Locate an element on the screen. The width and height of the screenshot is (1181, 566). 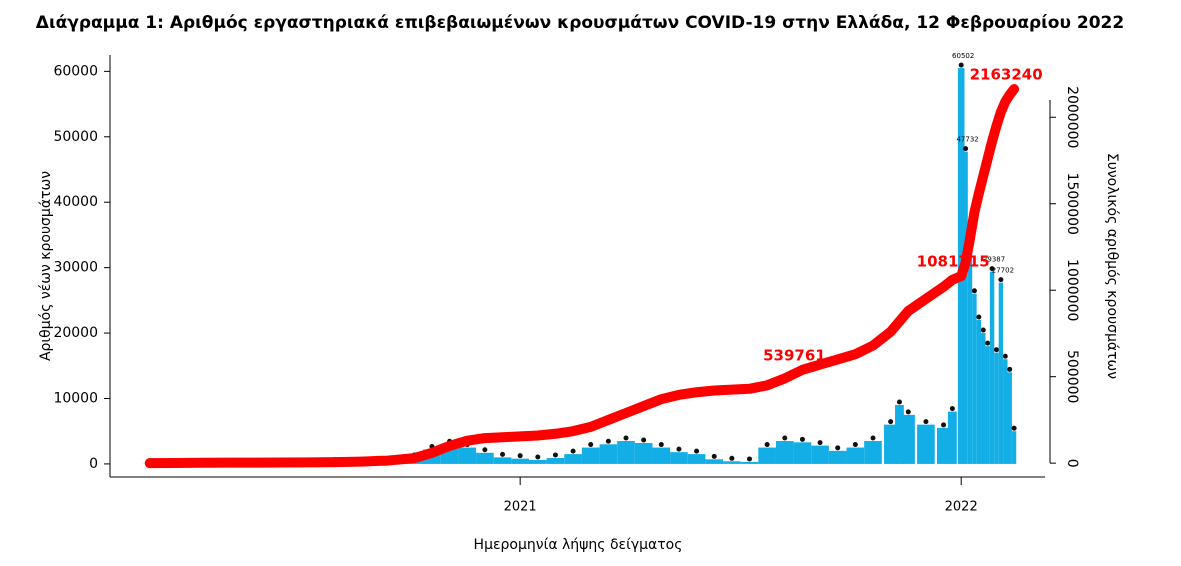
bar-value-label: 60502 is located at coordinates (963, 56).